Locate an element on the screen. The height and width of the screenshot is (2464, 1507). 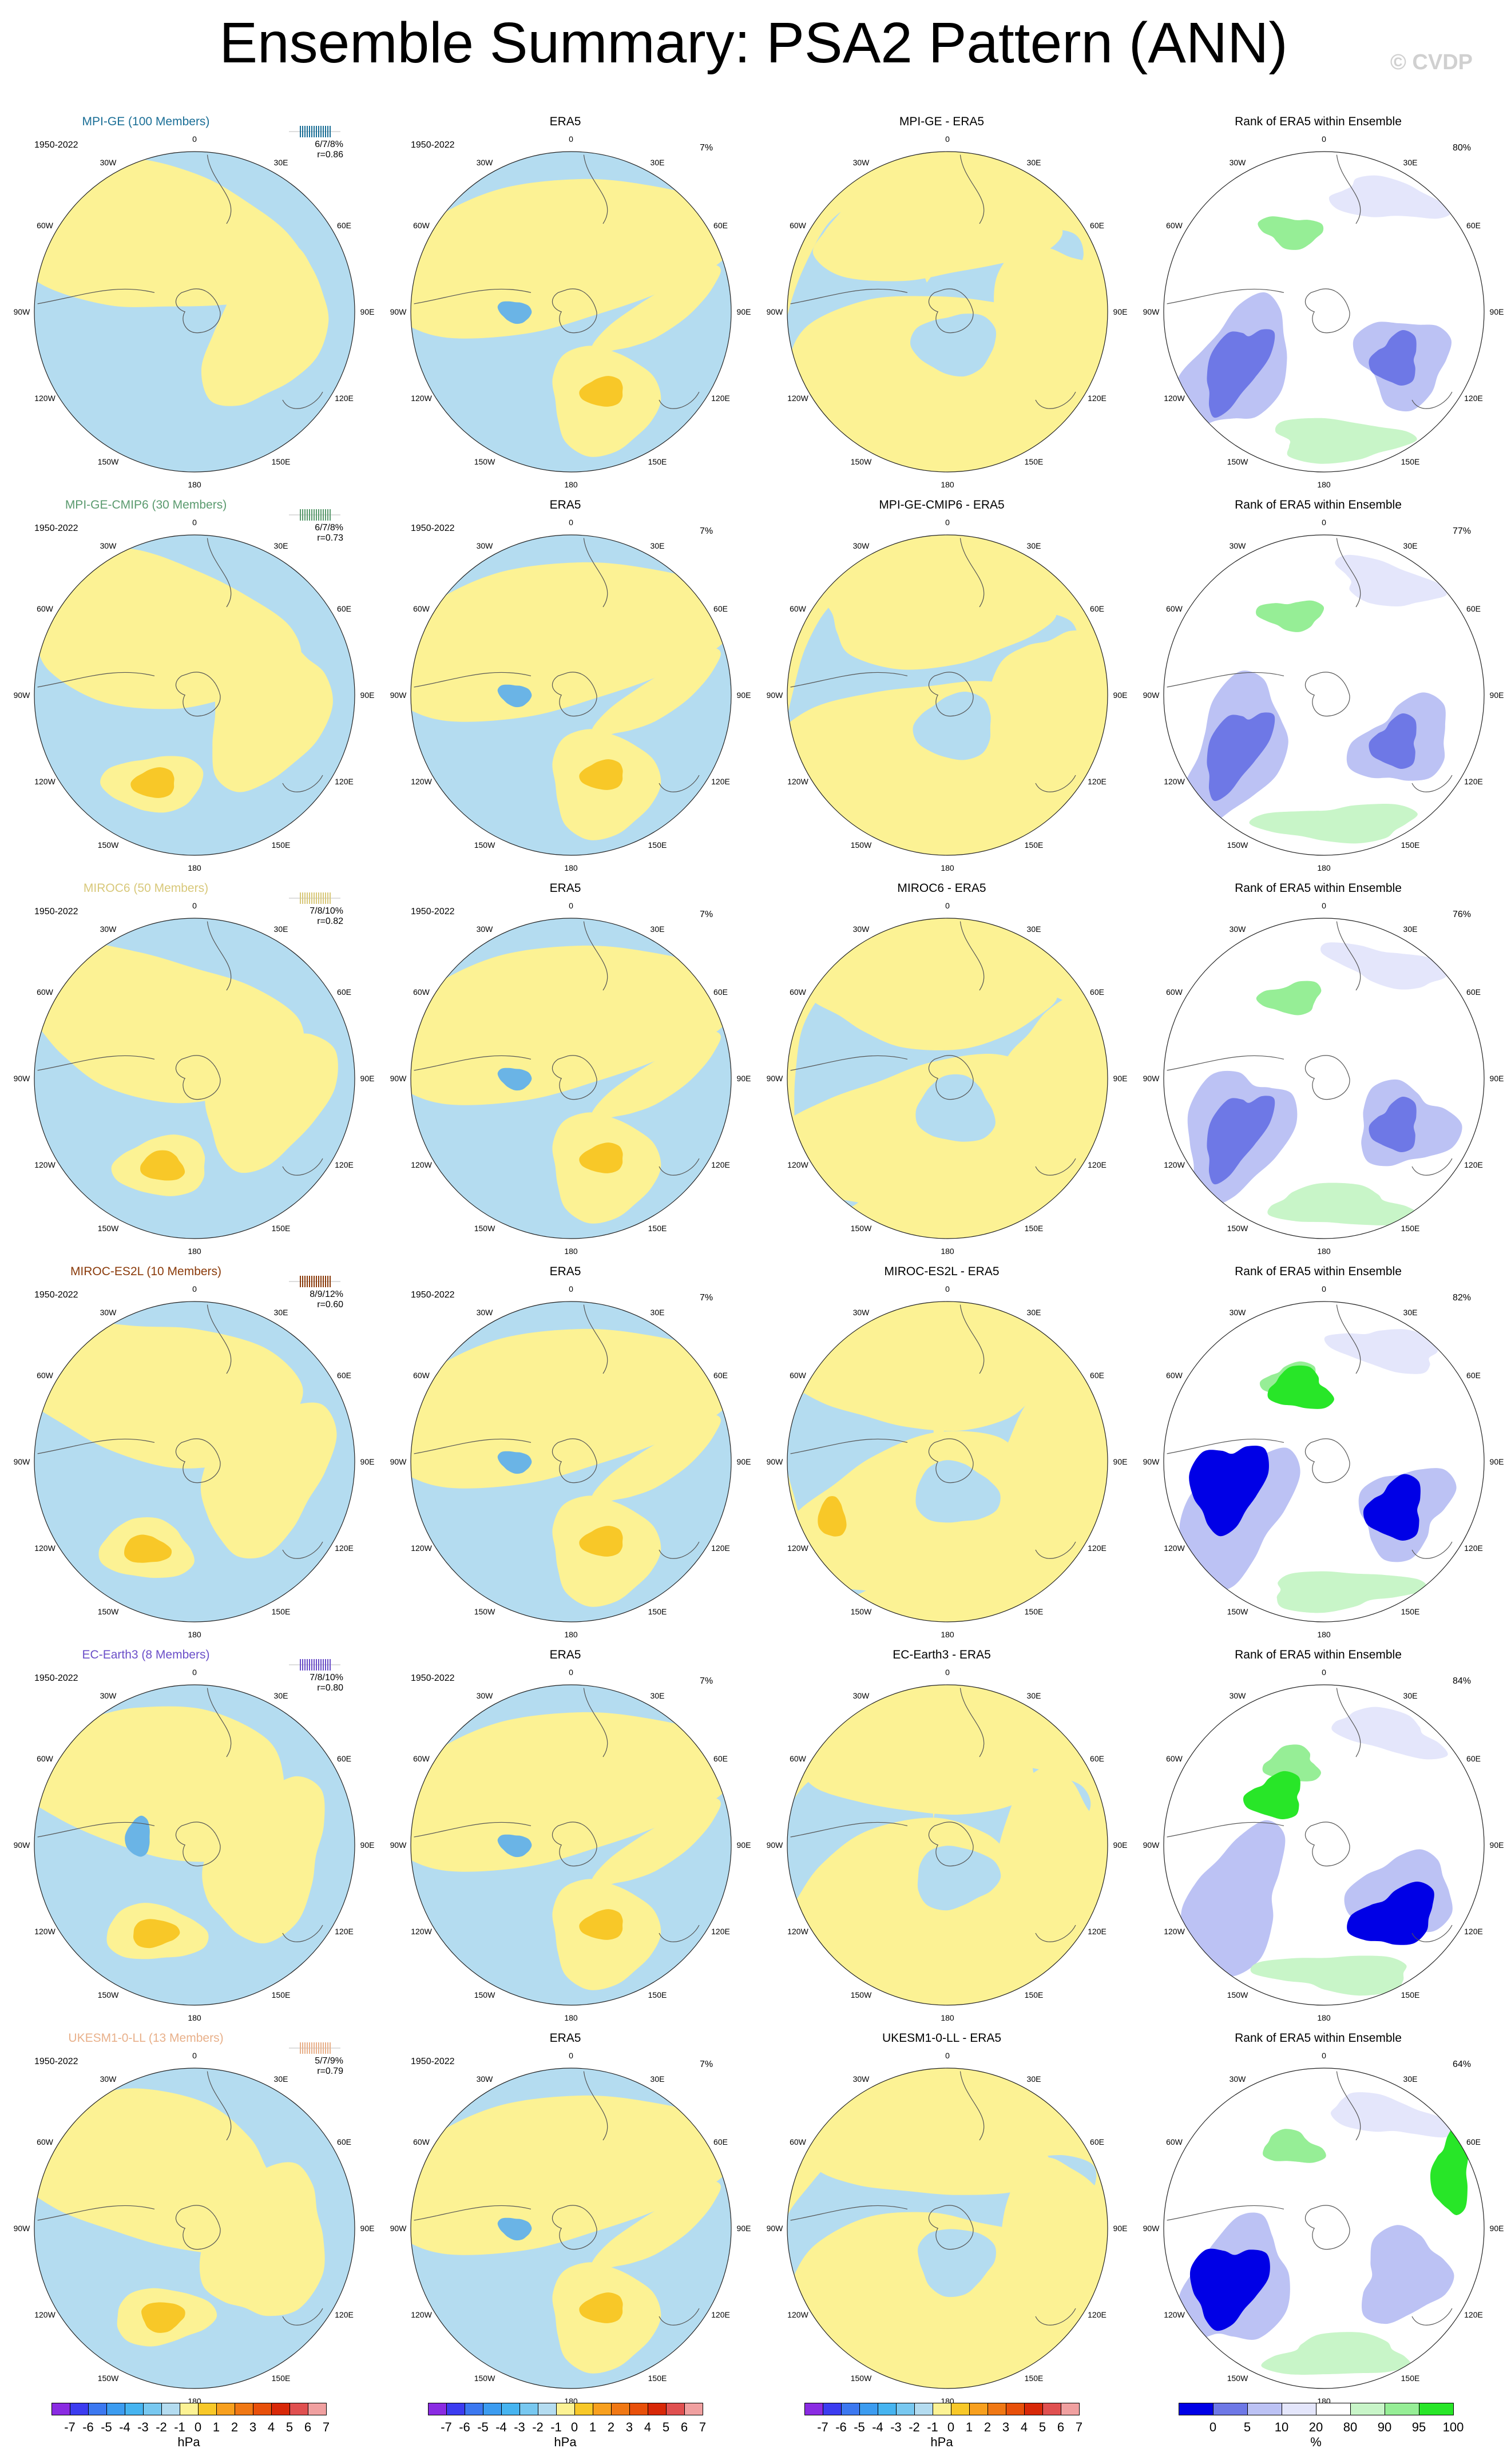
colorbar-tick-label: 5 is located at coordinates (289, 2427).